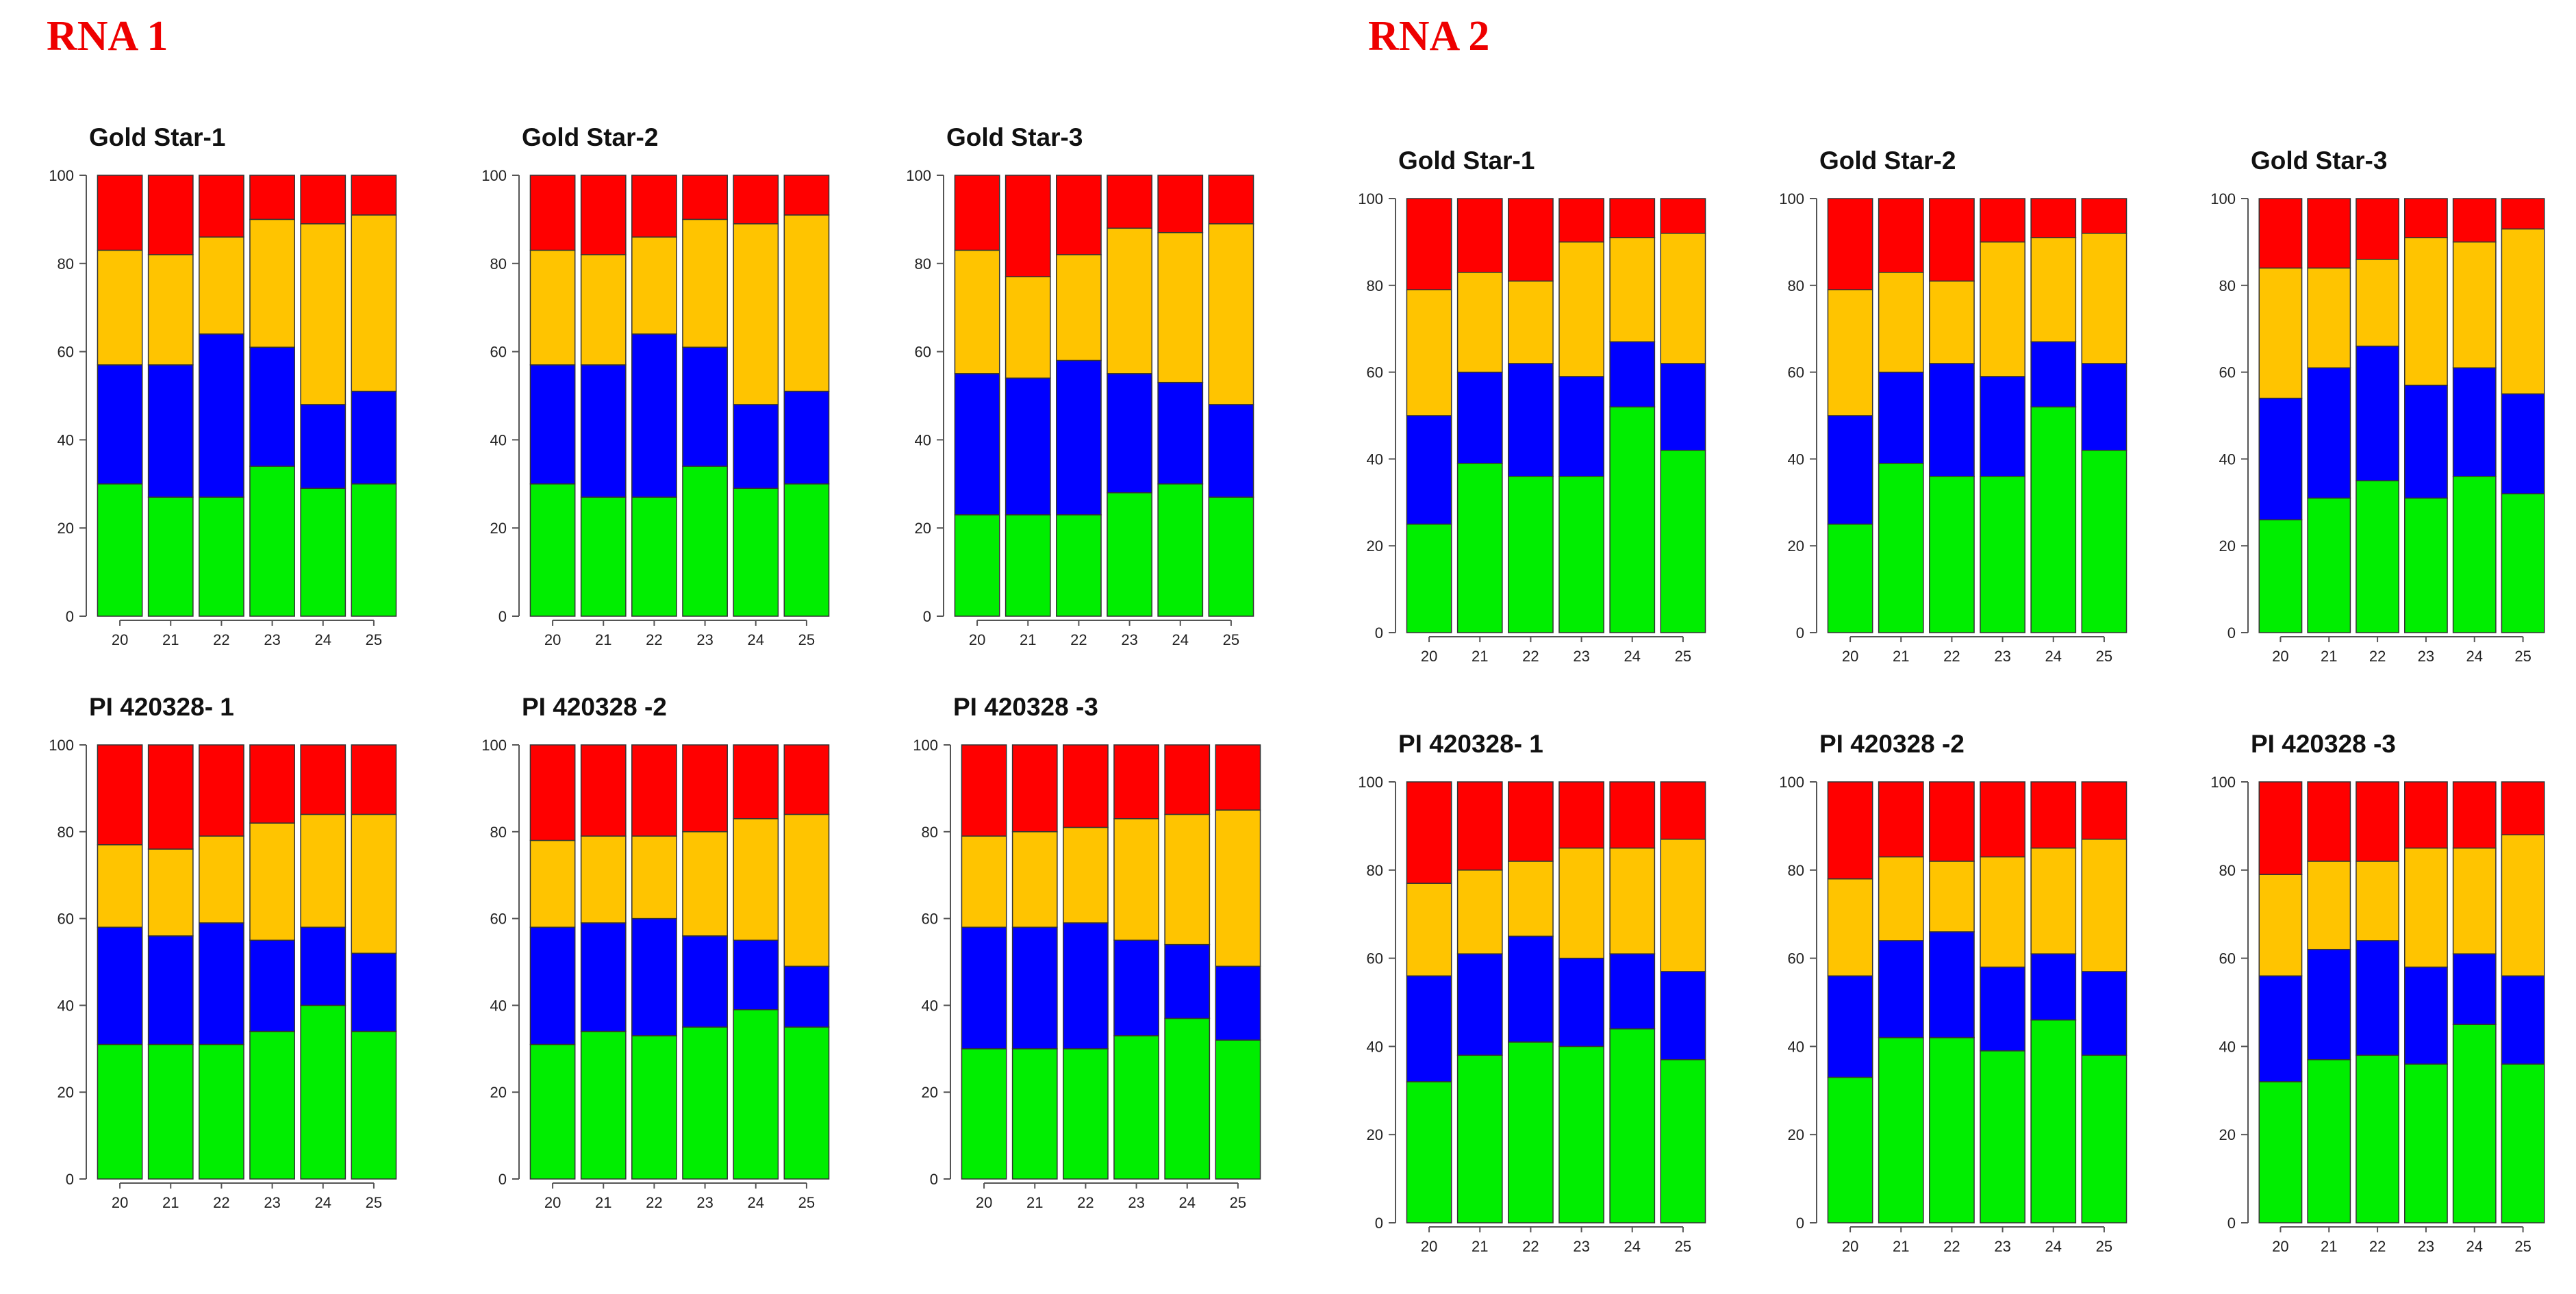 The width and height of the screenshot is (2576, 1294). What do you see at coordinates (704, 639) in the screenshot?
I see `x-tick-label: 23` at bounding box center [704, 639].